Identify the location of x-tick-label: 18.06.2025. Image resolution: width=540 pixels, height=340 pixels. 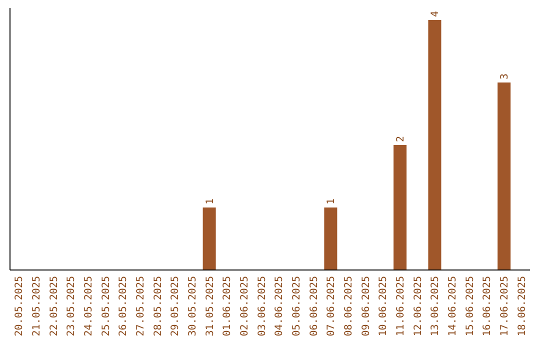
(522, 306).